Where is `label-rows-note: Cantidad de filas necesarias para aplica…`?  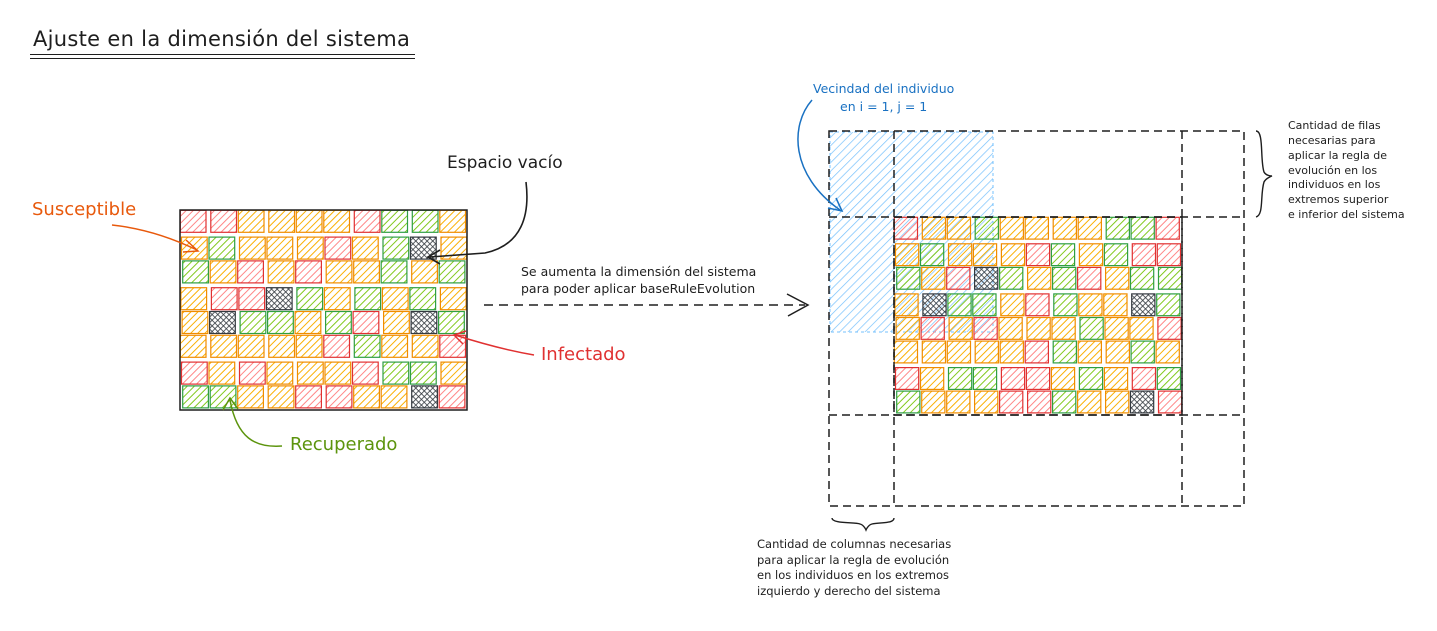 label-rows-note: Cantidad de filas necesarias para aplica… is located at coordinates (1346, 171).